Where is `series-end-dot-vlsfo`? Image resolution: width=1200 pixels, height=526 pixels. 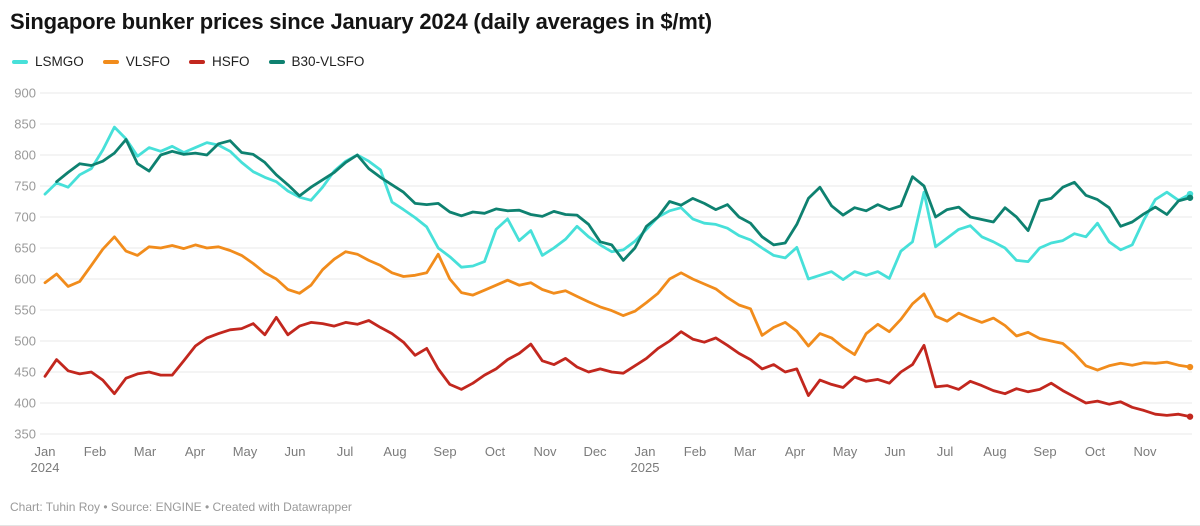 series-end-dot-vlsfo is located at coordinates (1190, 367).